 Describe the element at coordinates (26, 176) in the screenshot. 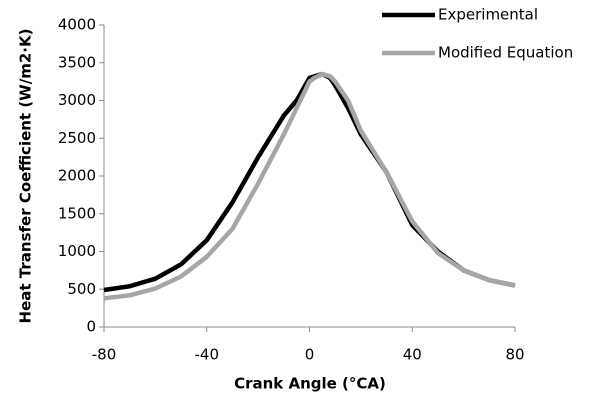

I see `y-axis-label: Heat Transfer Coefficient (W/m2·K)` at that location.